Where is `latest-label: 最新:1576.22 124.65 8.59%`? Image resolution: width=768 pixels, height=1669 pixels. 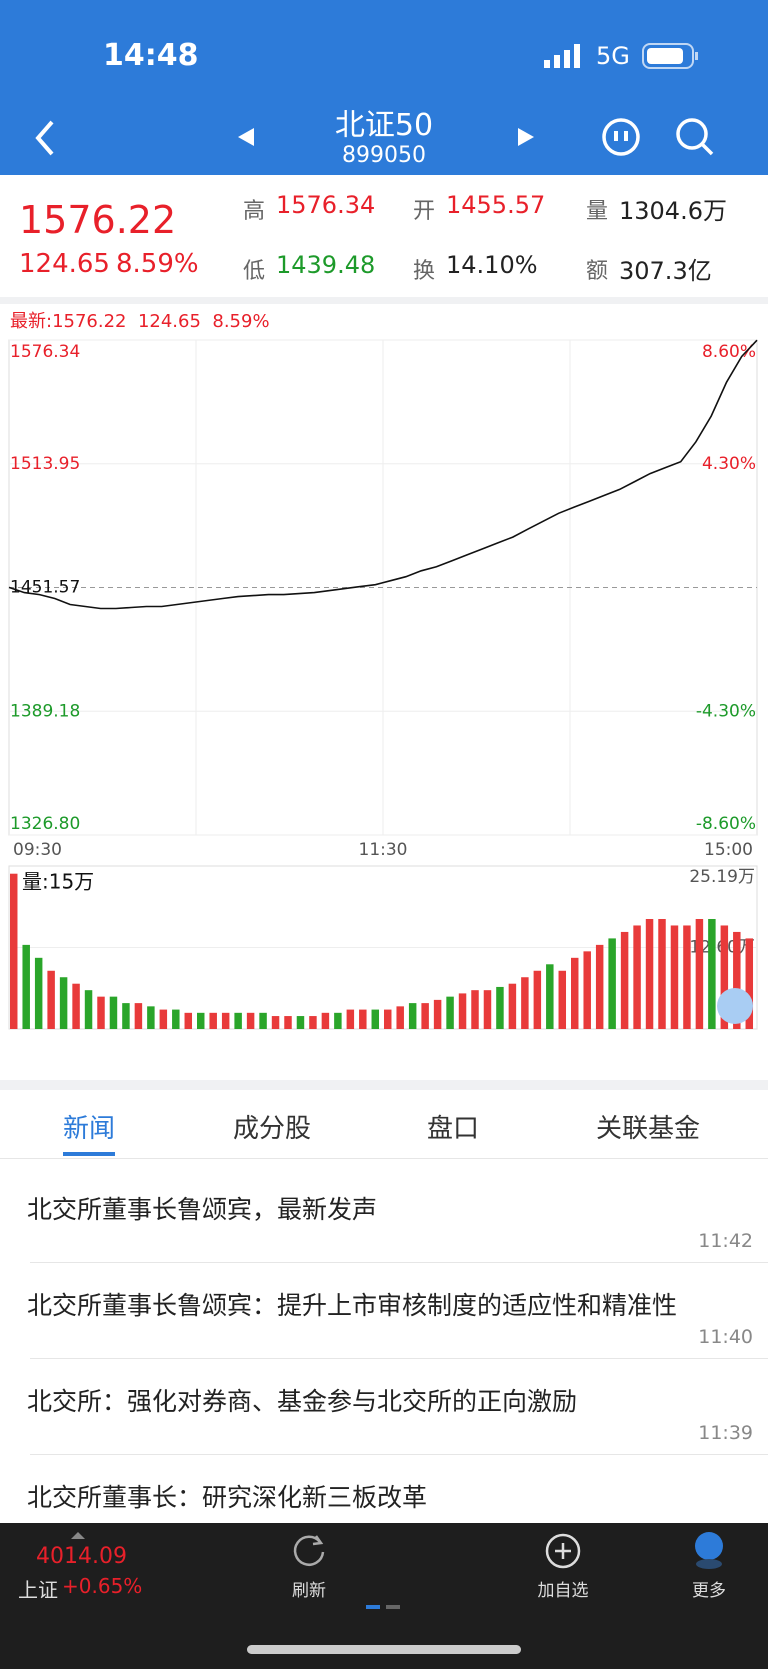
latest-label: 最新:1576.22 124.65 8.59% is located at coordinates (140, 321).